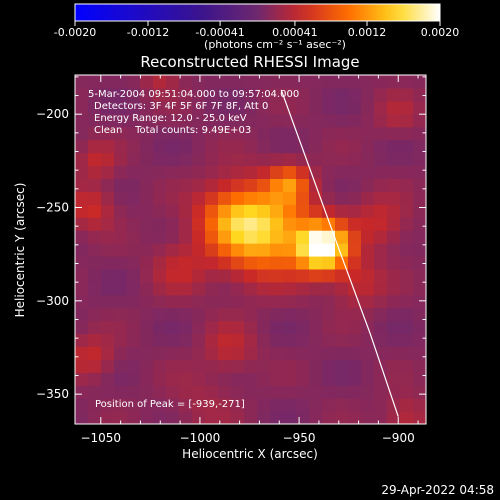 The width and height of the screenshot is (500, 500). Describe the element at coordinates (148, 32) in the screenshot. I see `colorbar-tick-label: -0.0012` at that location.